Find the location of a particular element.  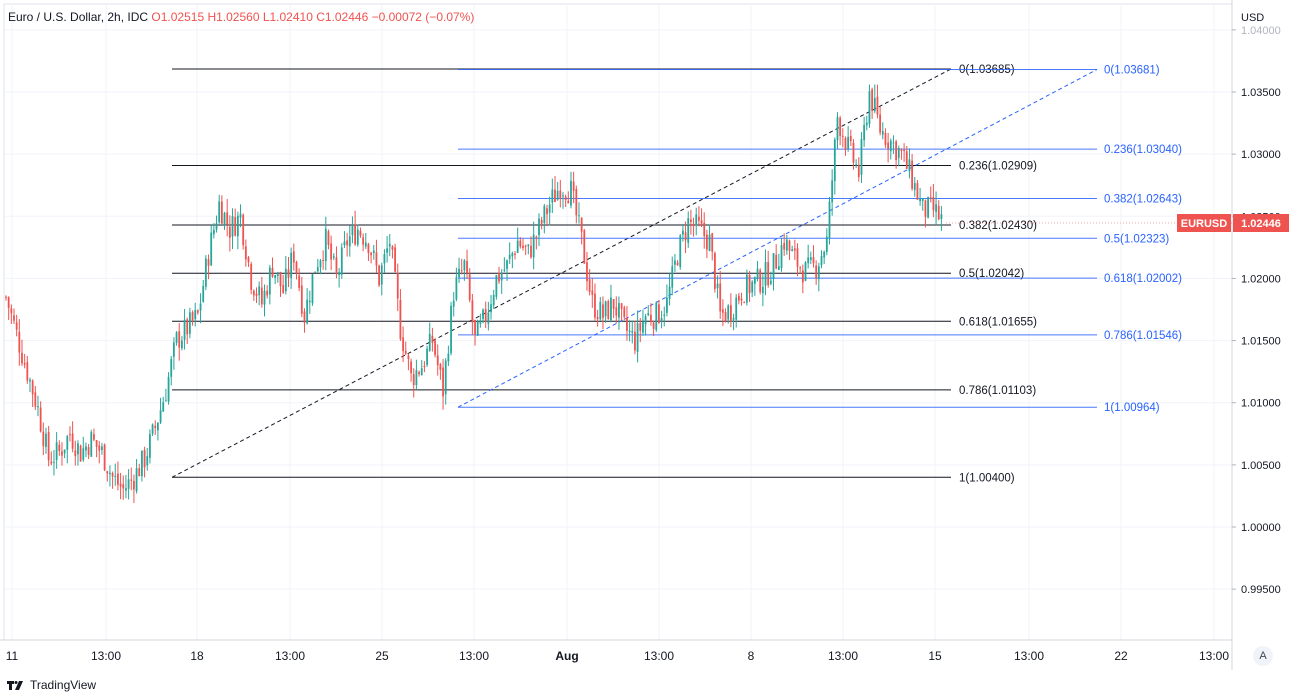

brand-name: TradingView is located at coordinates (63, 685).